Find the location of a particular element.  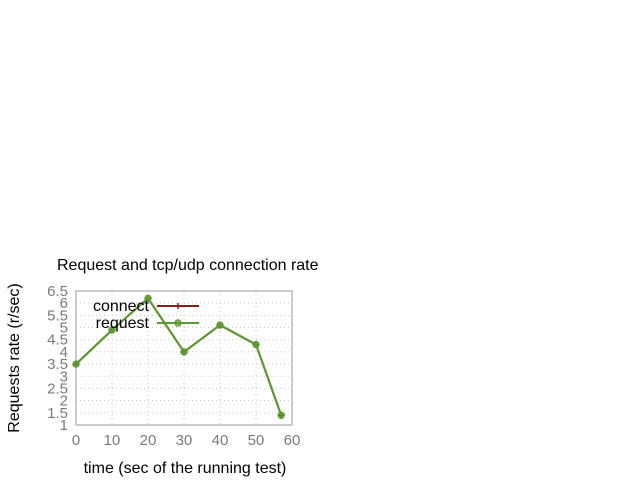

plot-frame is located at coordinates (184, 358).